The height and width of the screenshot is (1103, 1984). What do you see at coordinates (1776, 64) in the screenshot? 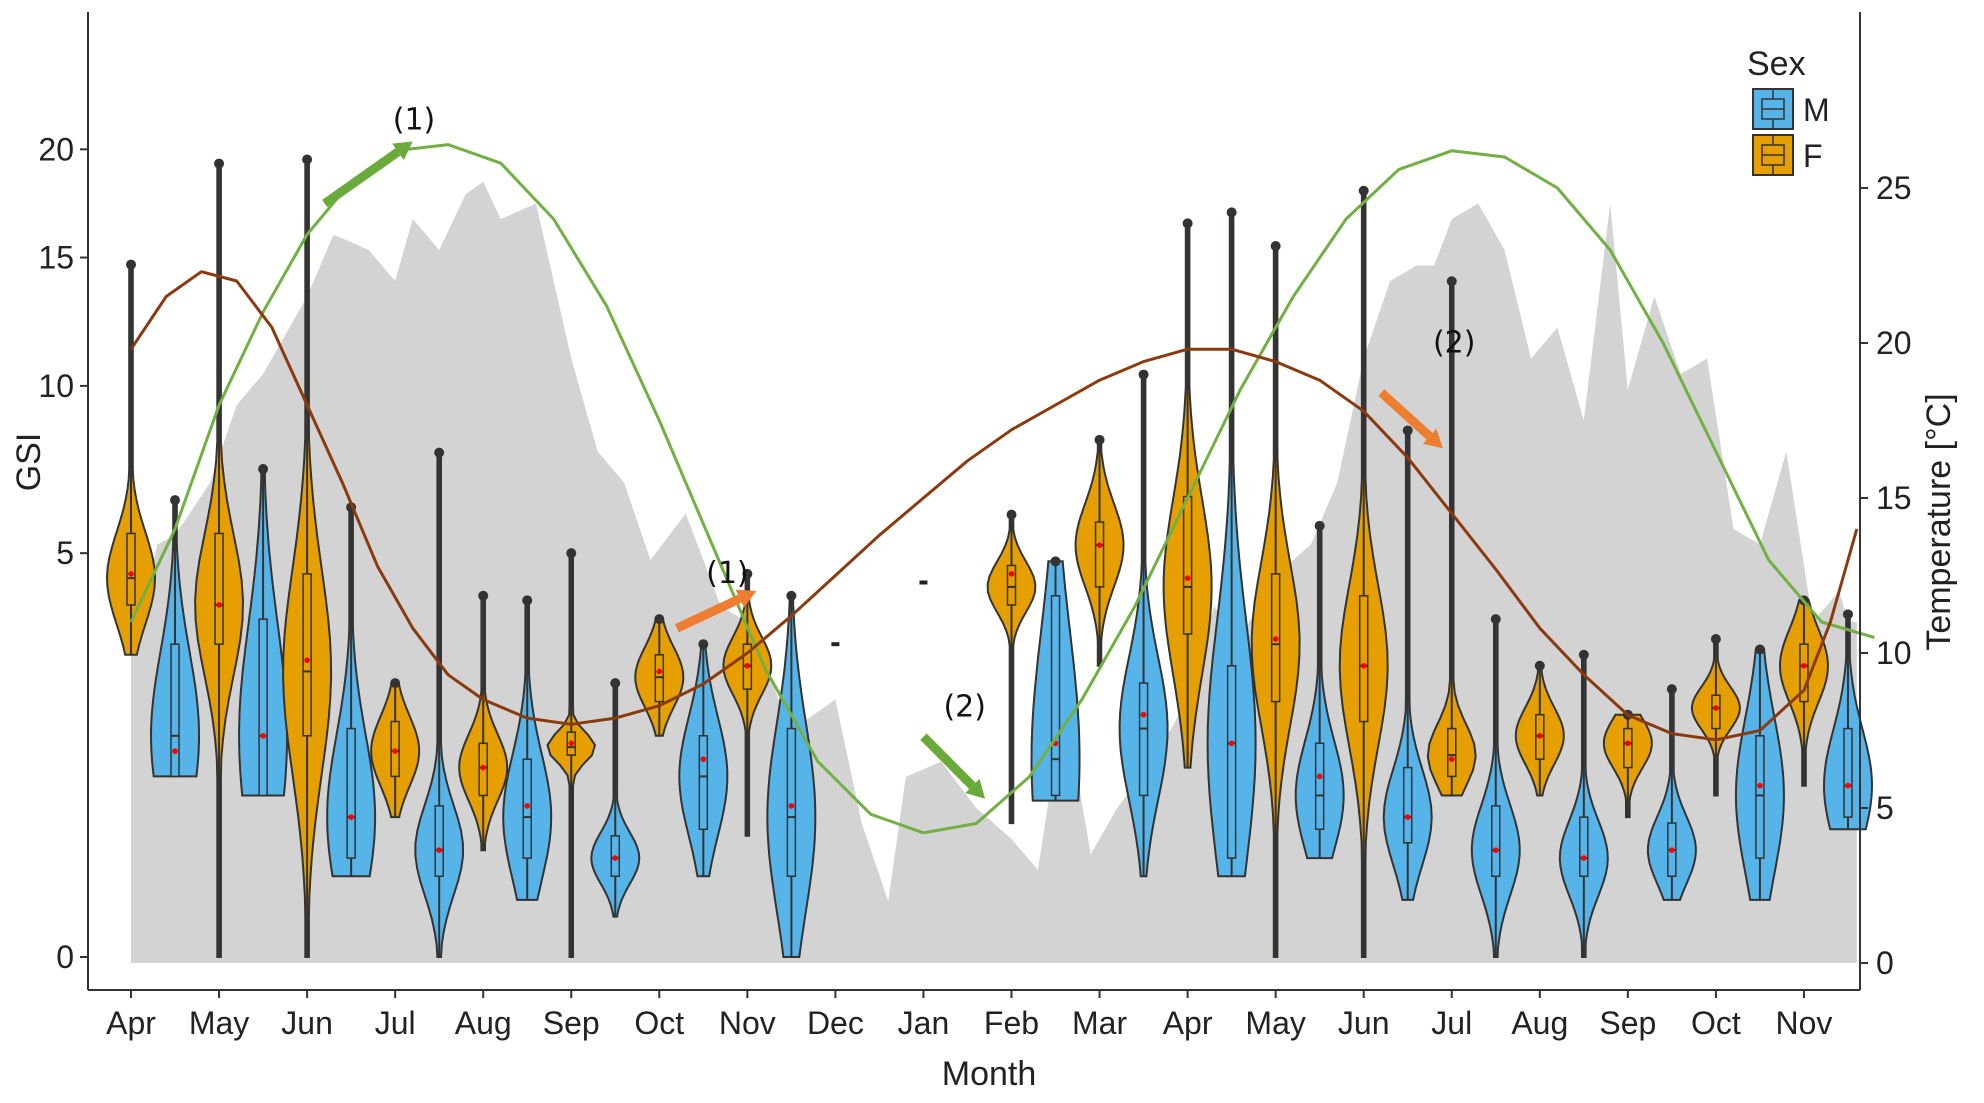
I see `legend-title: Sex` at bounding box center [1776, 64].